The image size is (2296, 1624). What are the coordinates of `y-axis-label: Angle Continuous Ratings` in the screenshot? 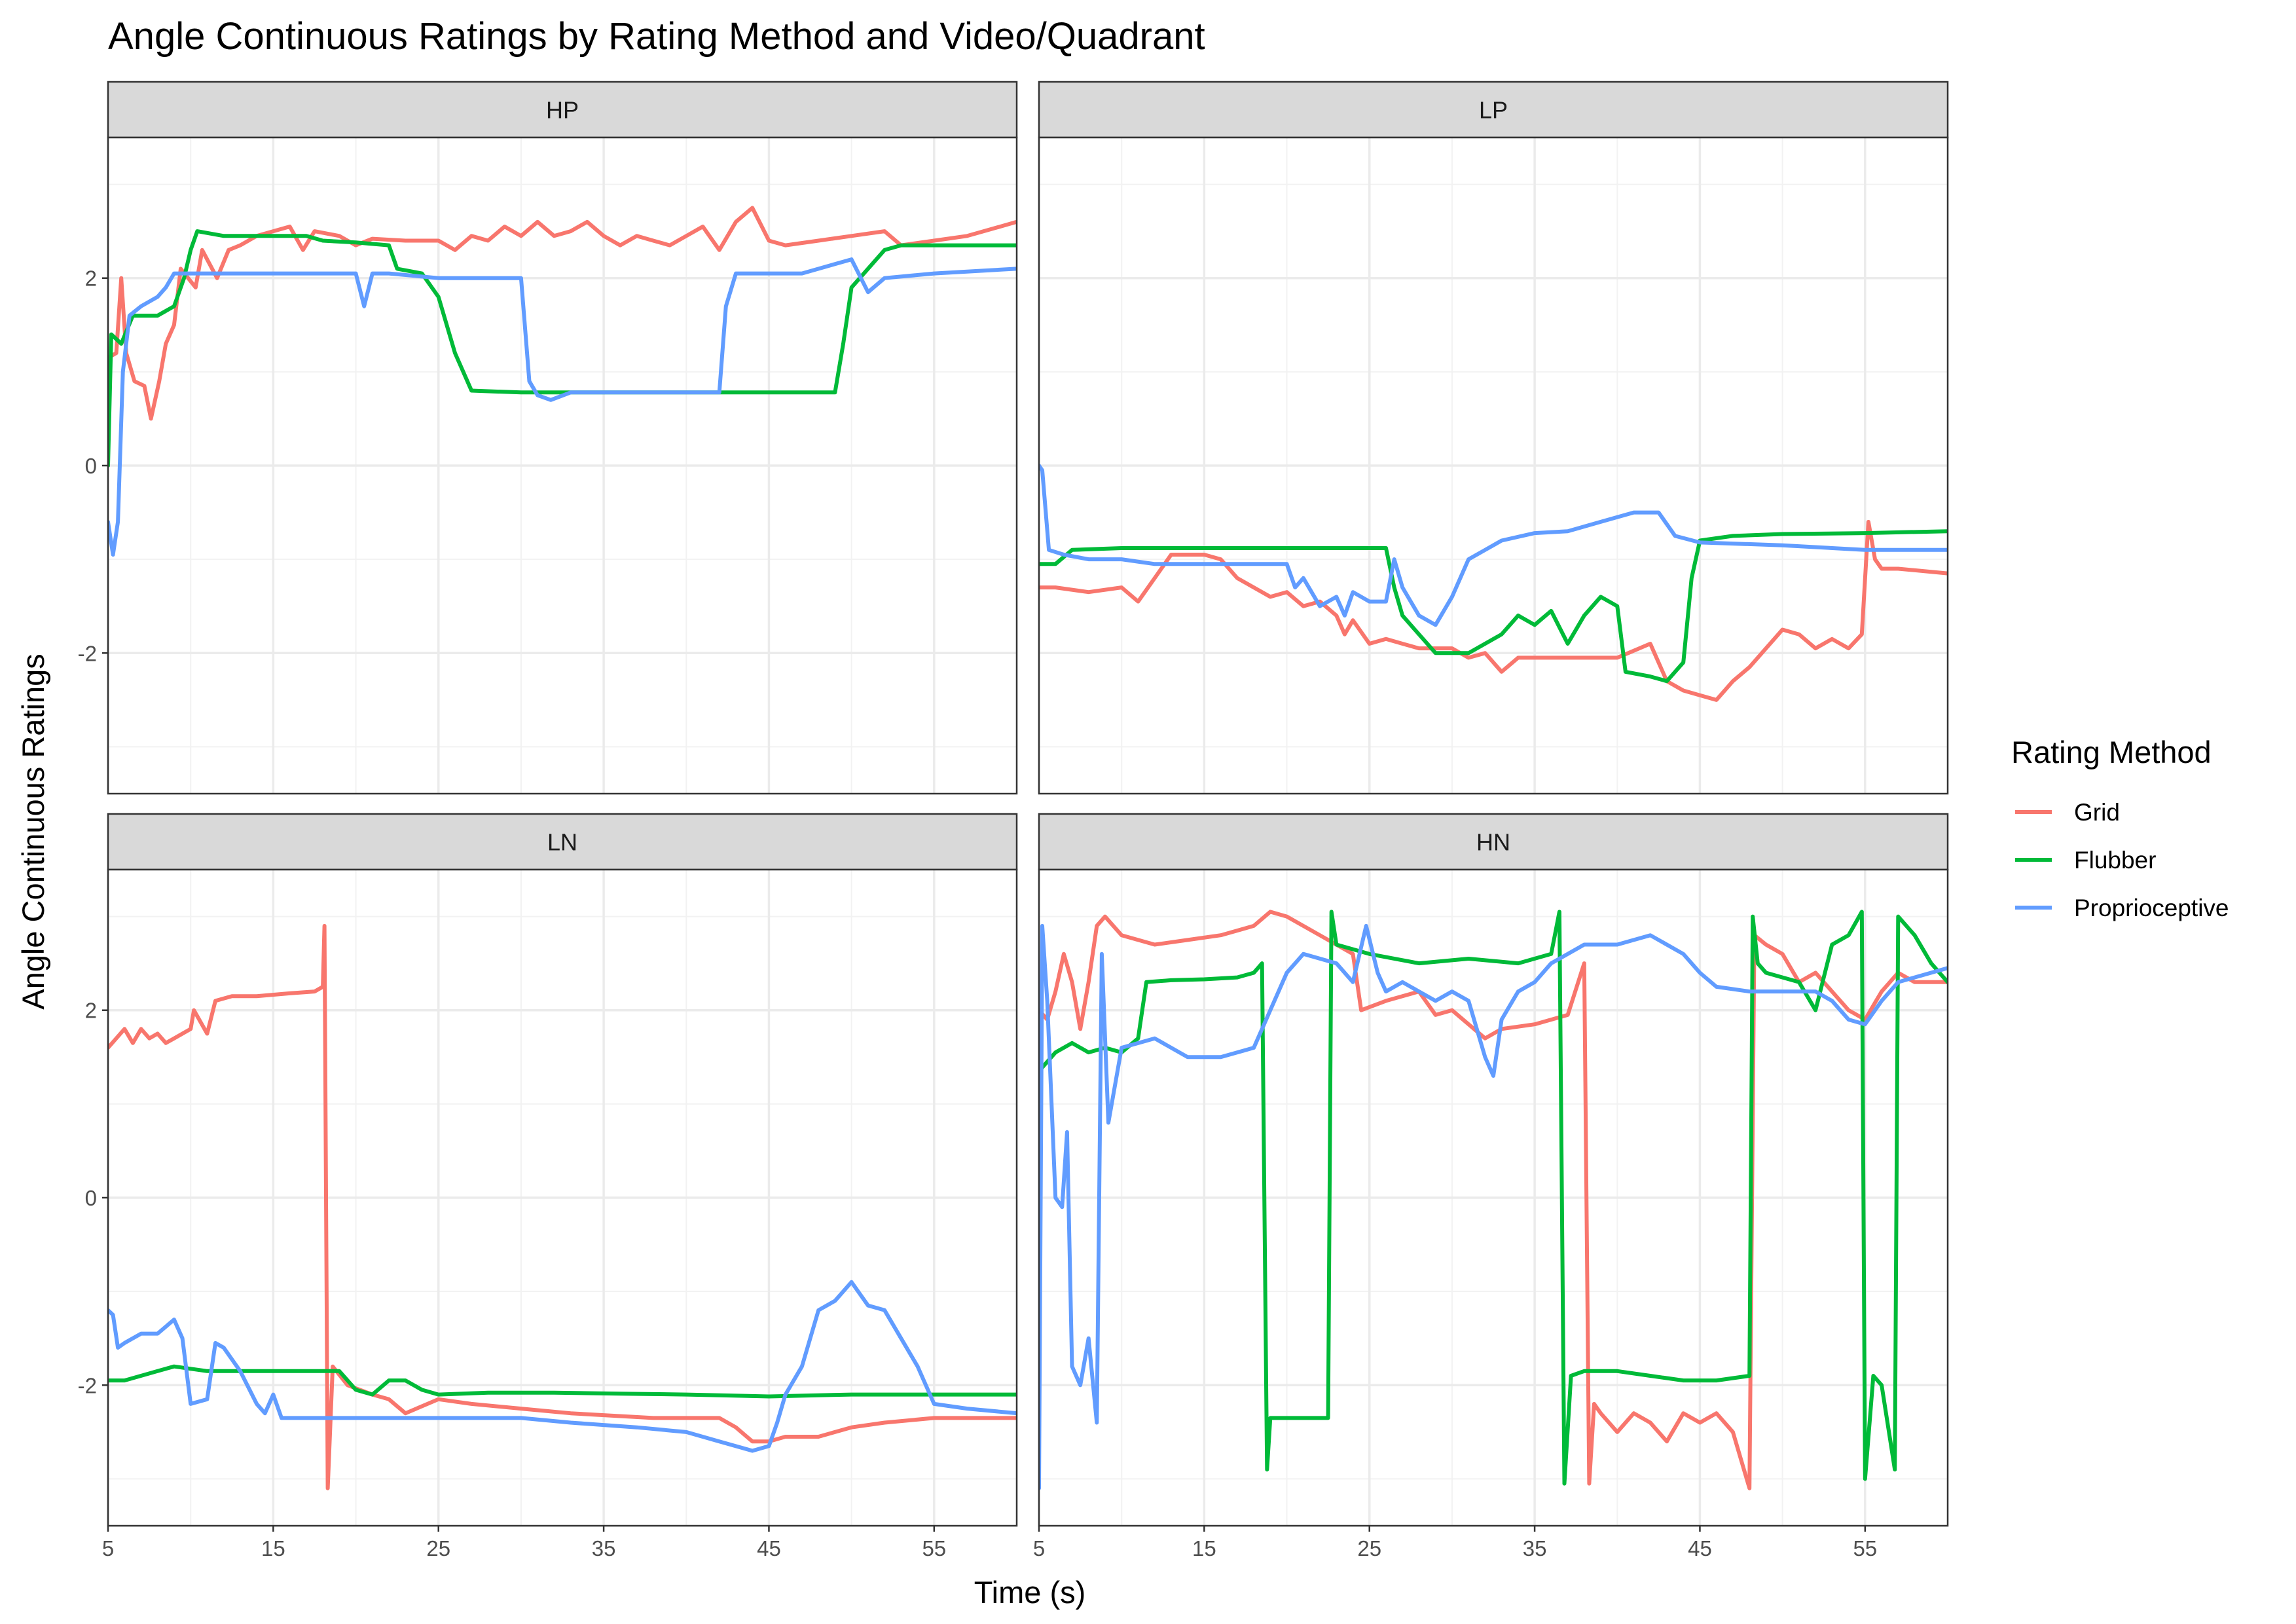 It's located at (33, 831).